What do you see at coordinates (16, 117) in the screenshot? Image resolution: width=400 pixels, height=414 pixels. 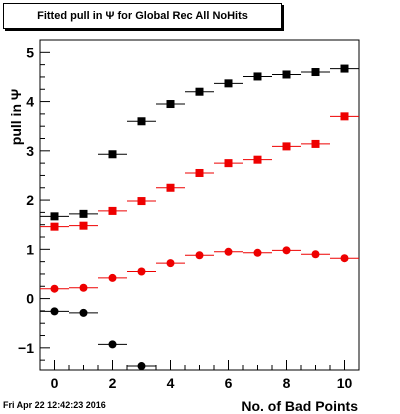 I see `y-axis-title: pull in Ψ` at bounding box center [16, 117].